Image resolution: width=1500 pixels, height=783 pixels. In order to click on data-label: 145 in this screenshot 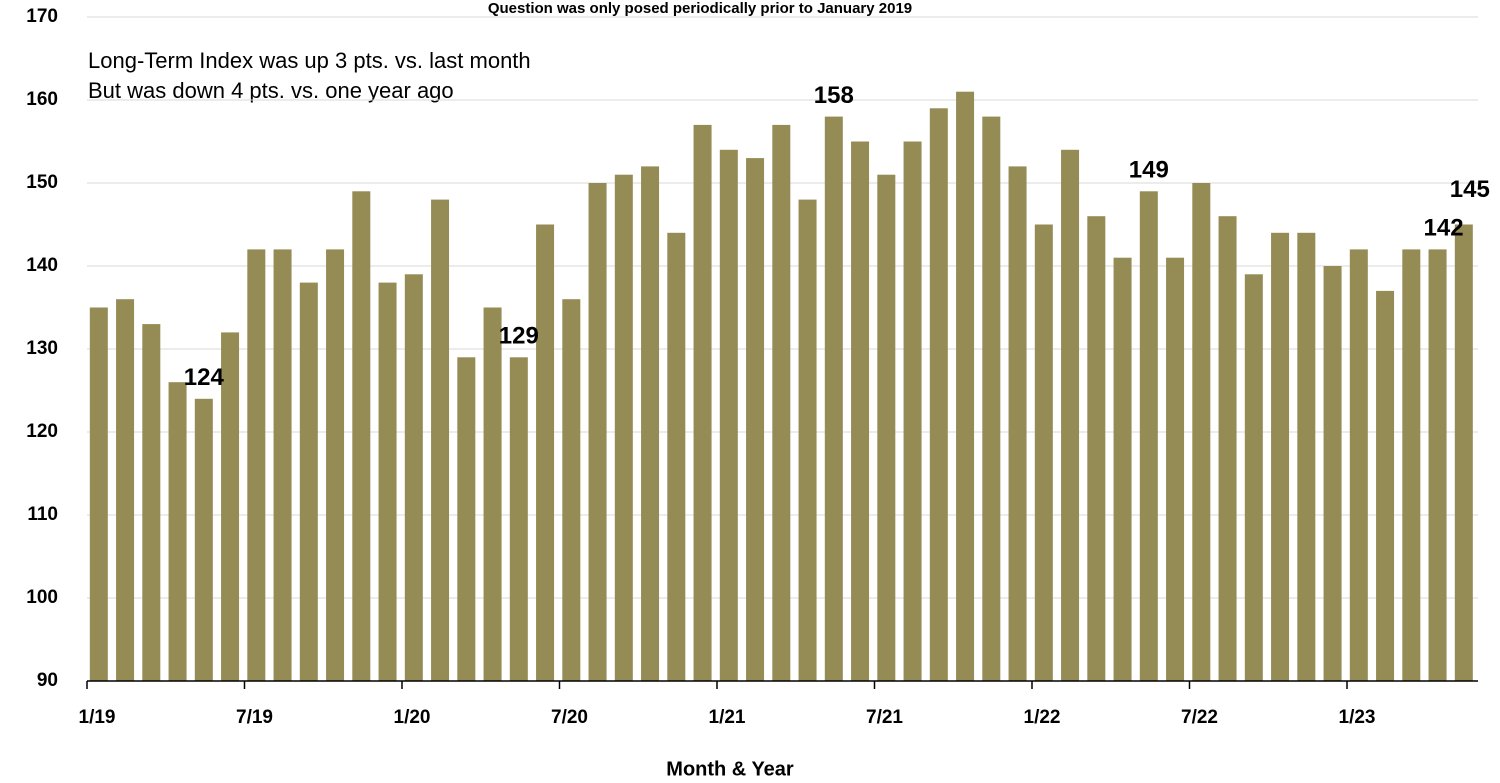, I will do `click(1470, 189)`.